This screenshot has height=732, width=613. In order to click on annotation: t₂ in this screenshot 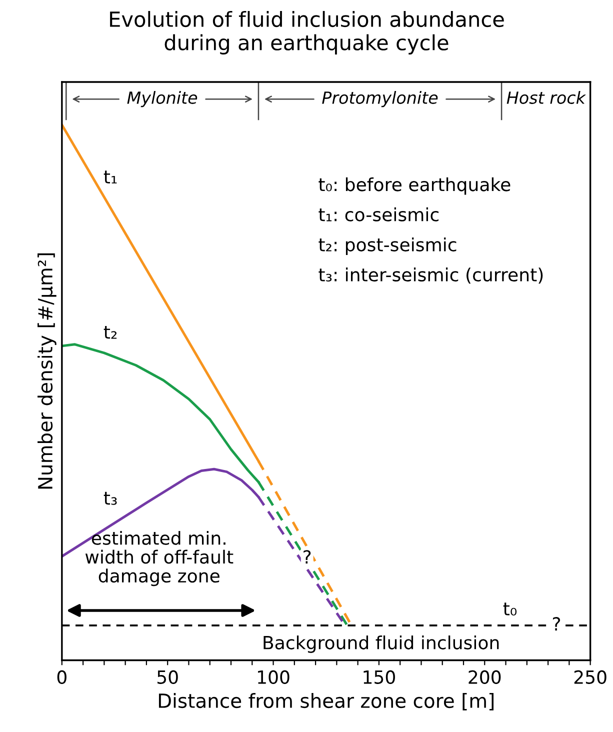, I will do `click(110, 332)`.